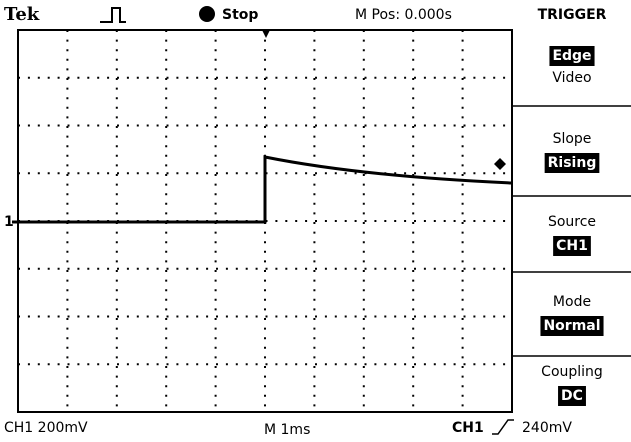 Image resolution: width=631 pixels, height=442 pixels. What do you see at coordinates (503, 427) in the screenshot?
I see `slope-icon` at bounding box center [503, 427].